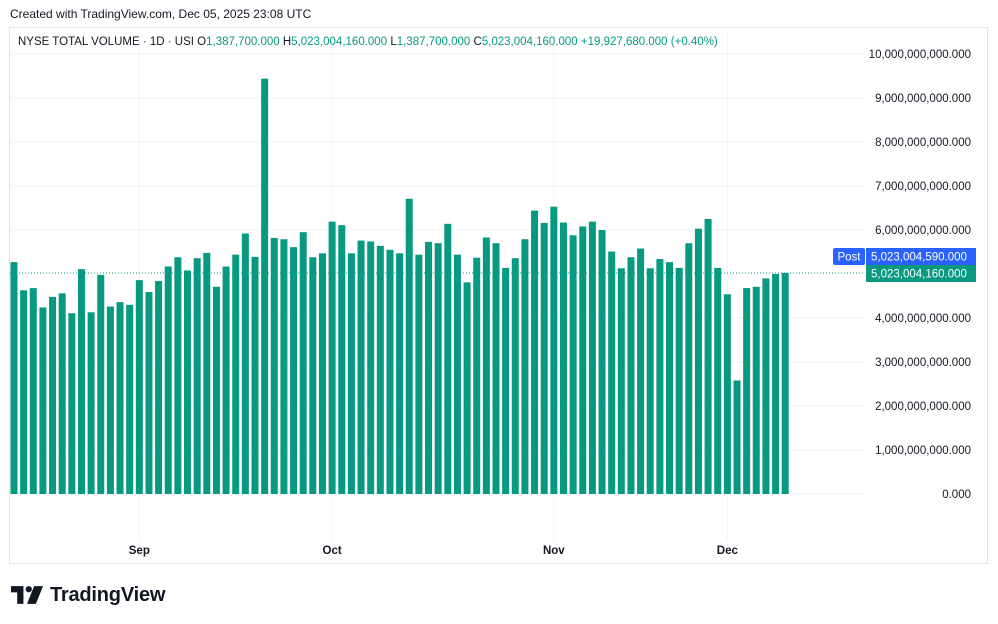 This screenshot has height=624, width=998. What do you see at coordinates (849, 258) in the screenshot?
I see `post-label: Post` at bounding box center [849, 258].